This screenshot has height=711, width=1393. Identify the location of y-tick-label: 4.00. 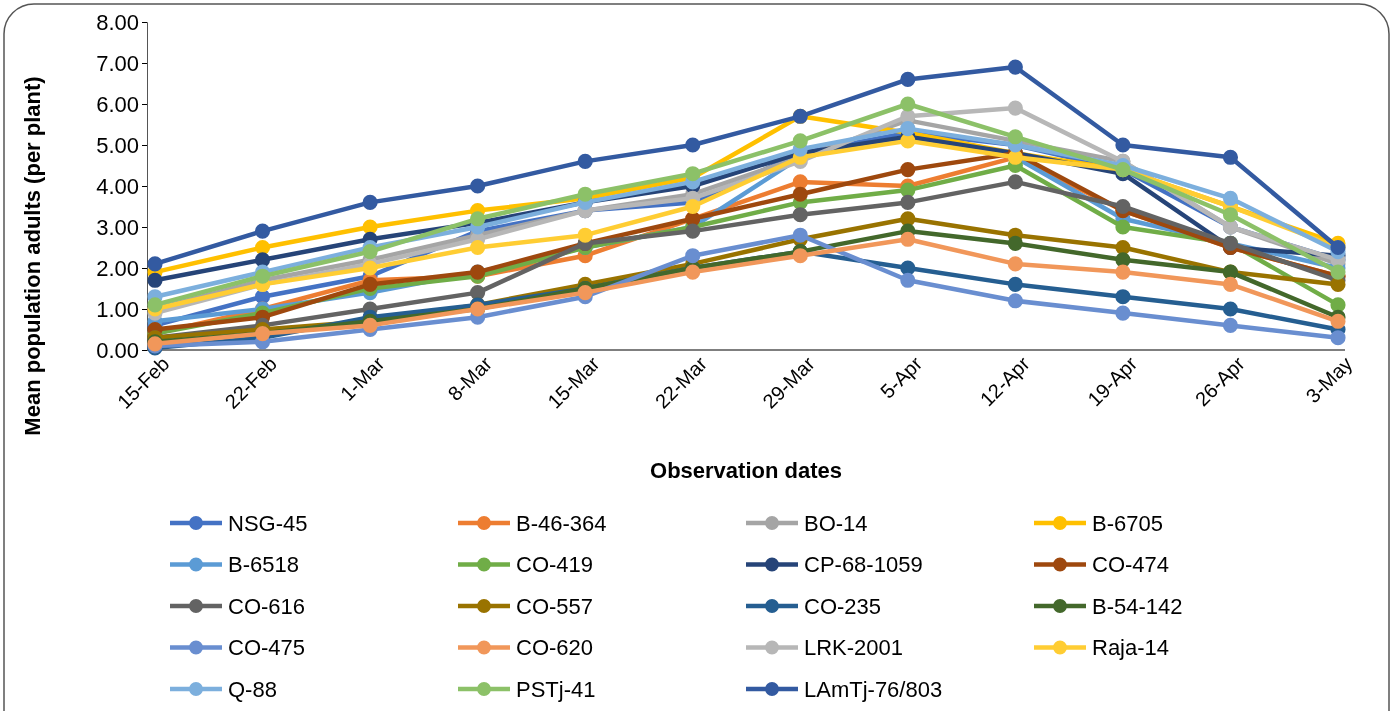
(117, 186).